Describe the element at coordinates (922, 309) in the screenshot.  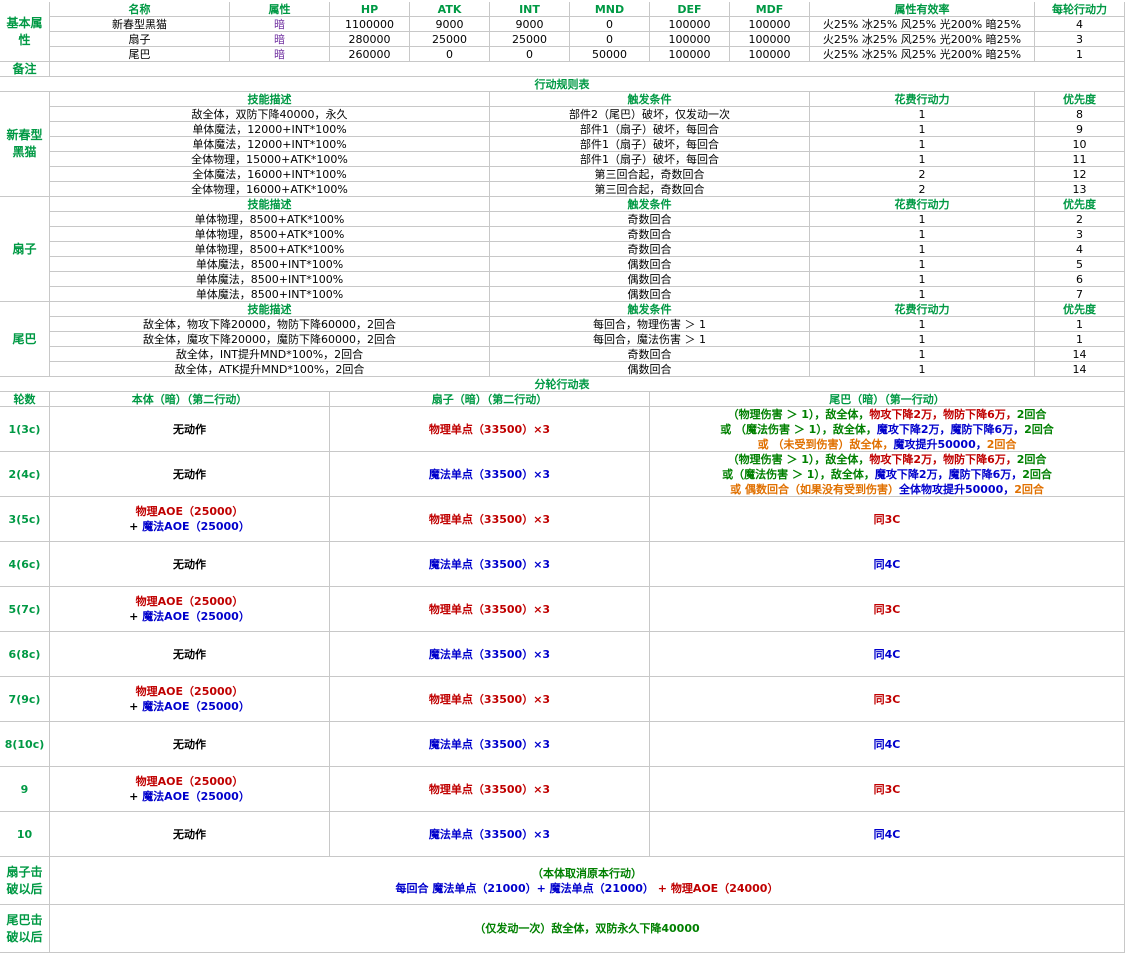
I see `column-header-text: 花费行动力` at that location.